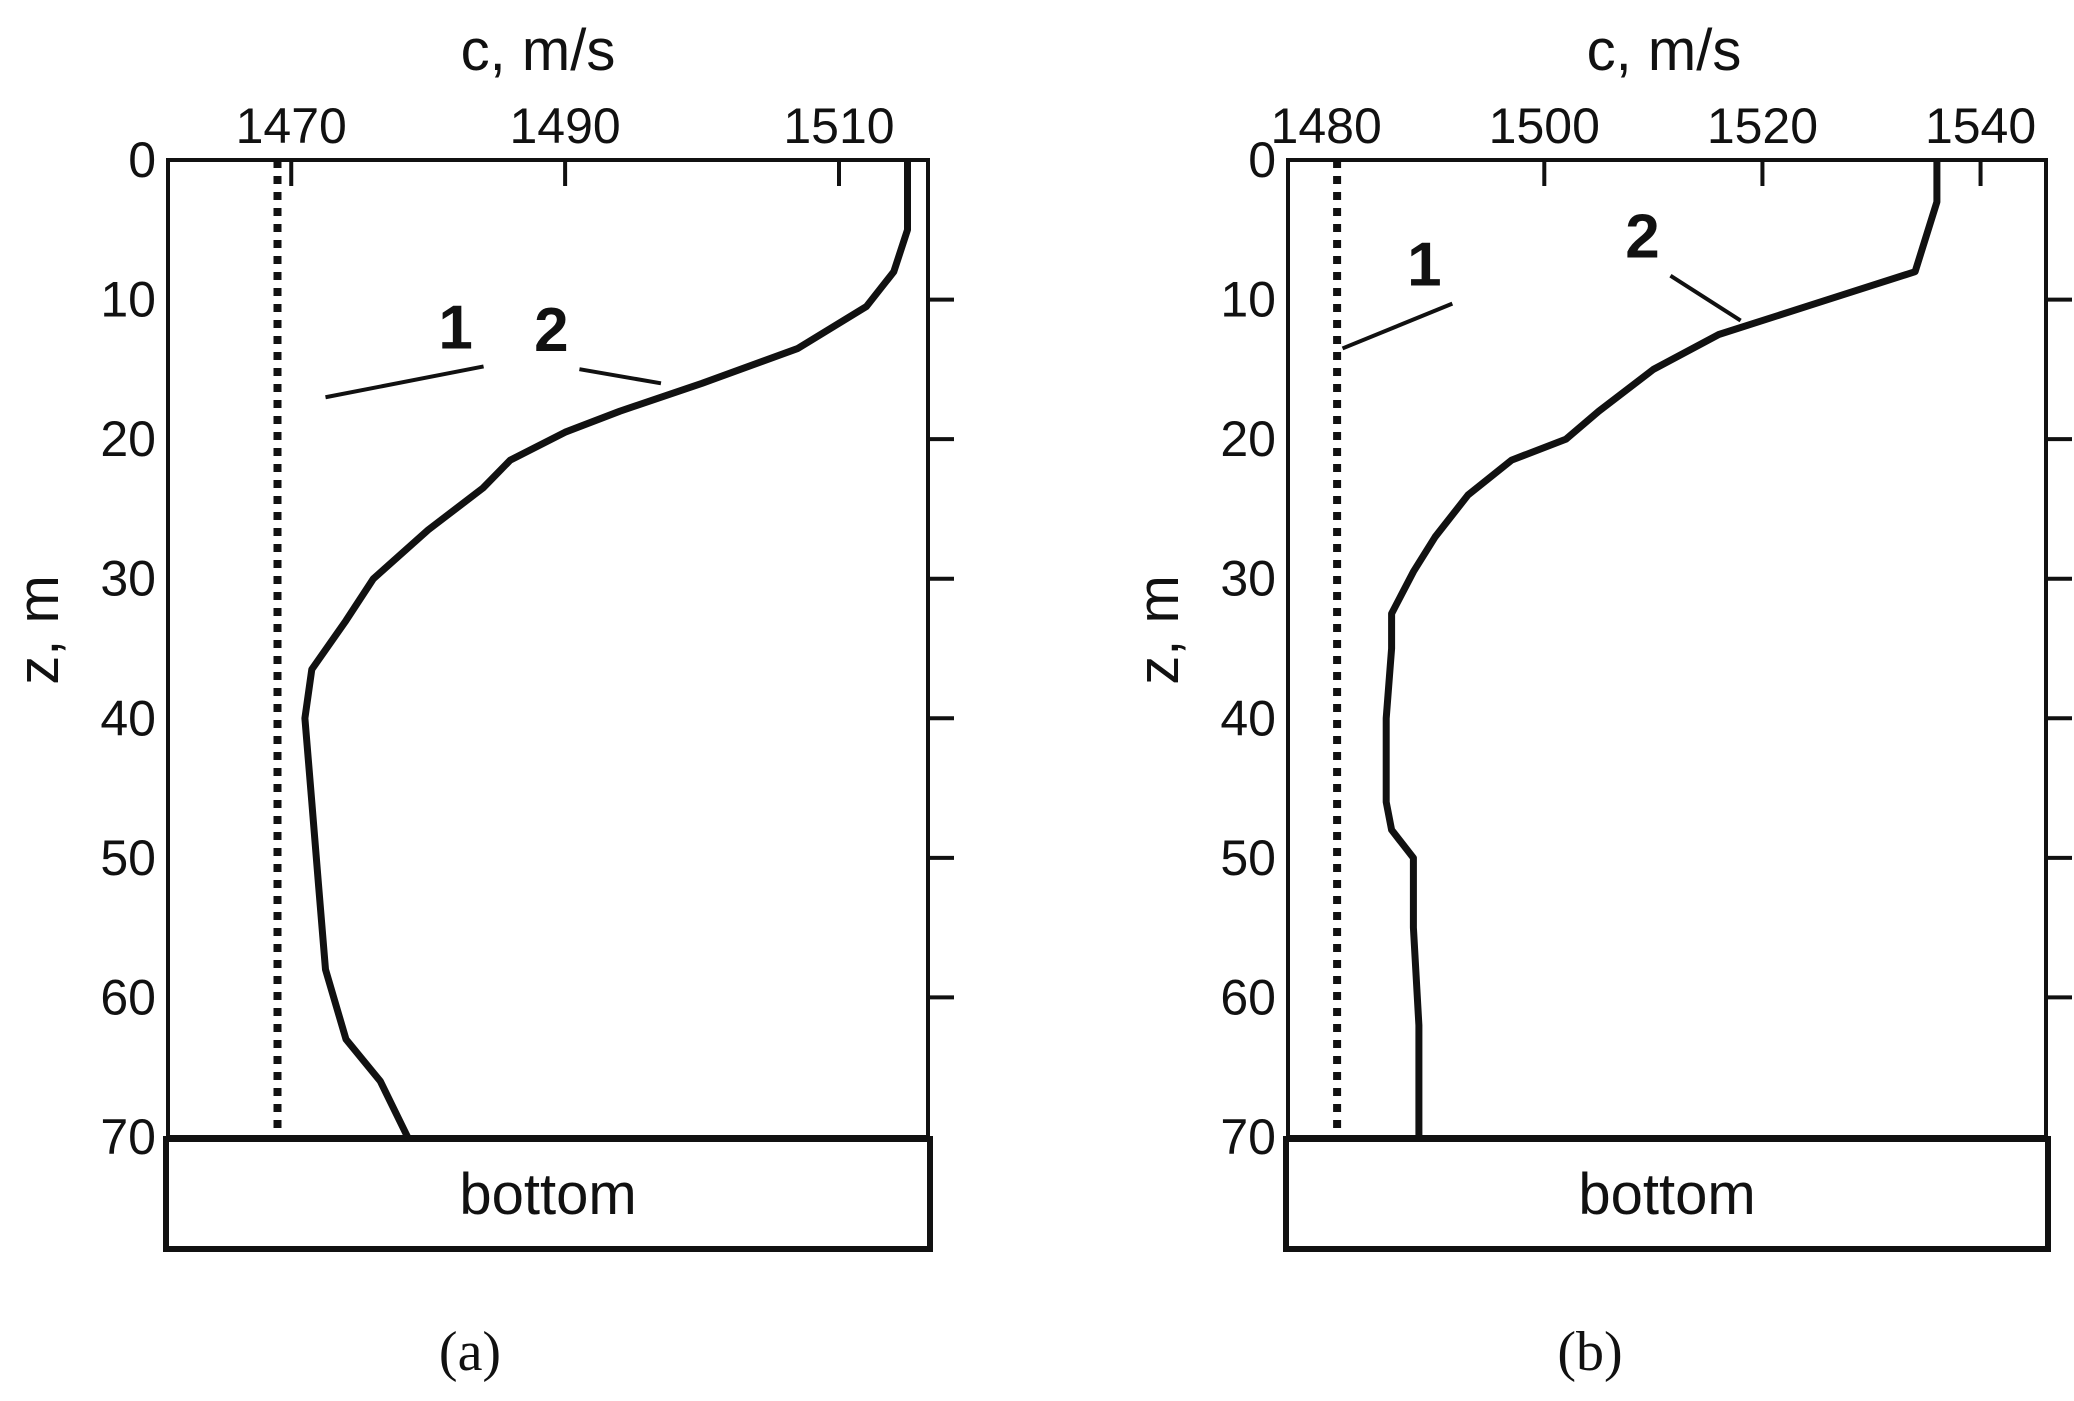 Image resolution: width=2074 pixels, height=1401 pixels. Describe the element at coordinates (291, 126) in the screenshot. I see `x-tick-label: 1470` at that location.